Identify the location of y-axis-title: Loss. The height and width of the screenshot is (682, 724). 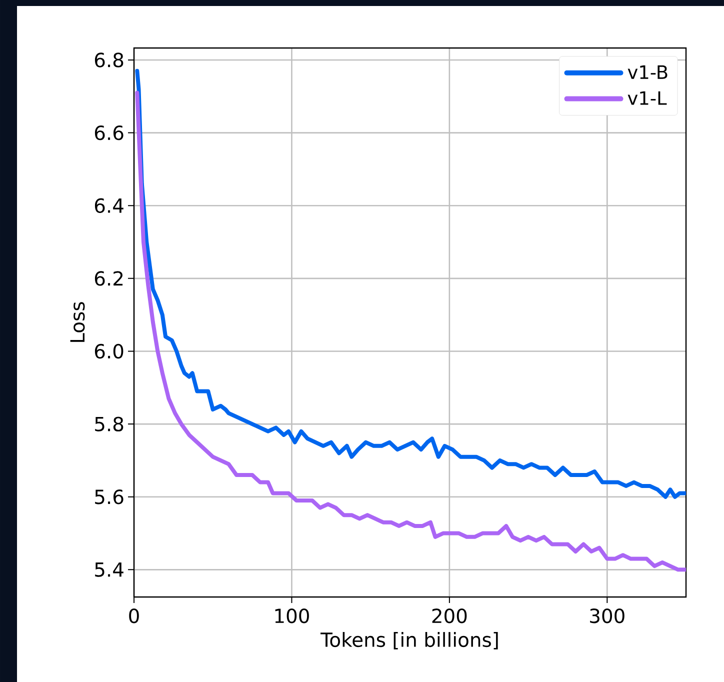
(77, 322).